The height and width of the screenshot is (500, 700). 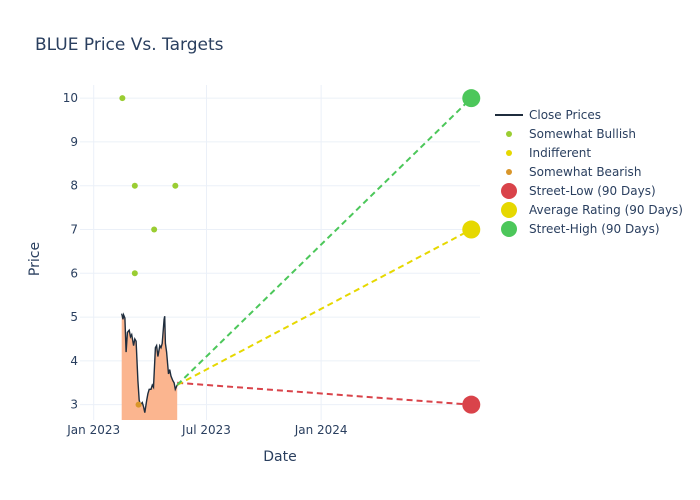 I want to click on close-price-area, so click(x=149, y=366).